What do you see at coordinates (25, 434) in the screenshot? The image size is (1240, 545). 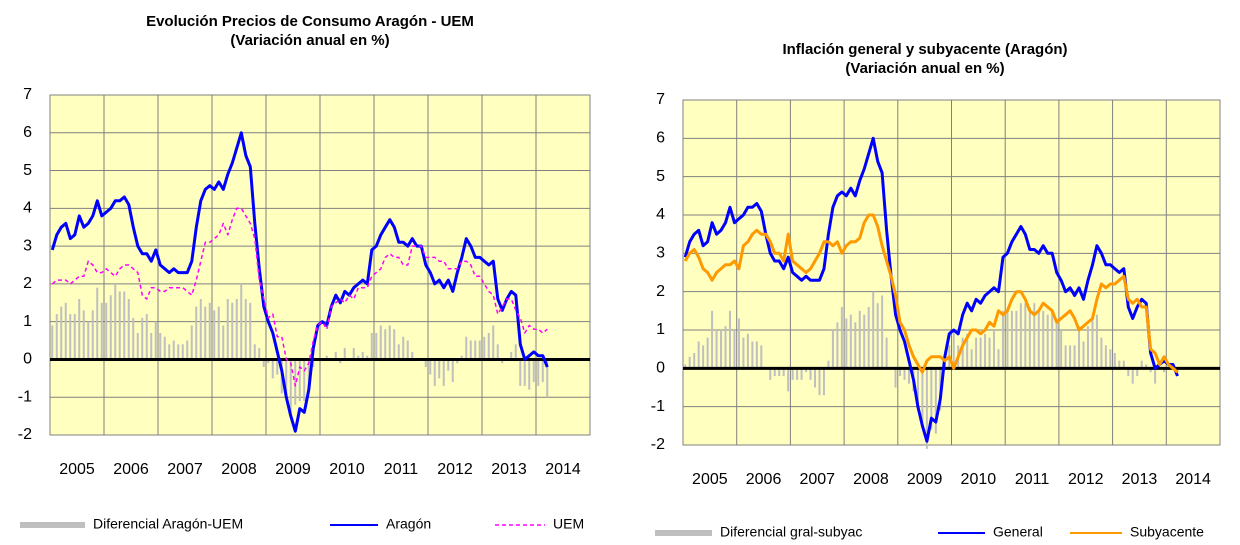 I see `y-tick-label: -2` at bounding box center [25, 434].